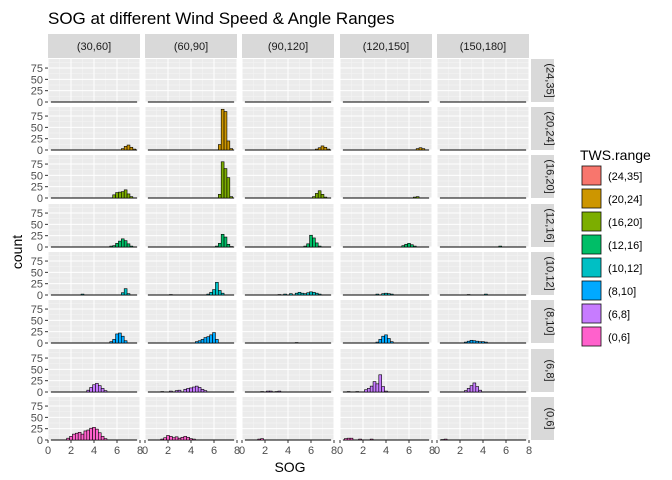  What do you see at coordinates (288, 46) in the screenshot?
I see `column-strips: (30,60] (60,90] (90,120] (120,150] (150,180]` at bounding box center [288, 46].